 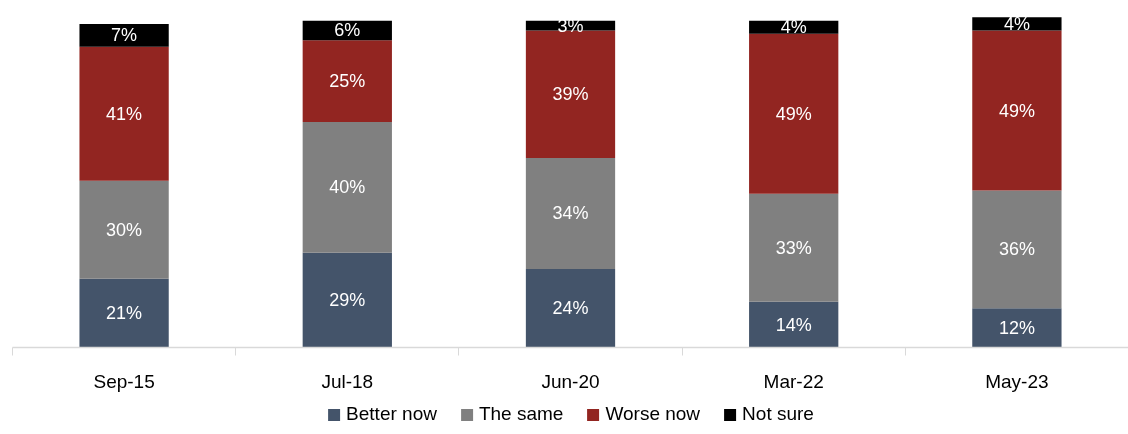 I want to click on x-tick-label: Jun-20, so click(x=570, y=381).